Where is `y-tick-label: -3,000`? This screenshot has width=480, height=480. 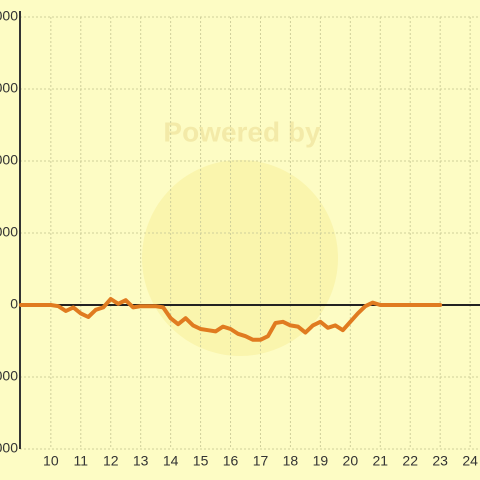
y-tick-label: -3,000 is located at coordinates (9, 376).